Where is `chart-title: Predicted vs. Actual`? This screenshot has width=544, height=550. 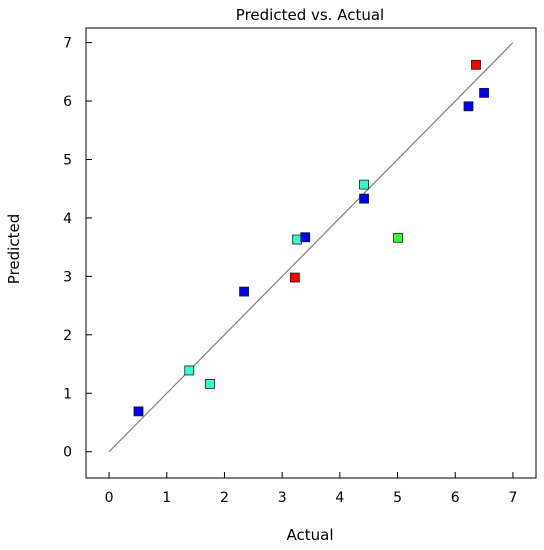 chart-title: Predicted vs. Actual is located at coordinates (310, 15).